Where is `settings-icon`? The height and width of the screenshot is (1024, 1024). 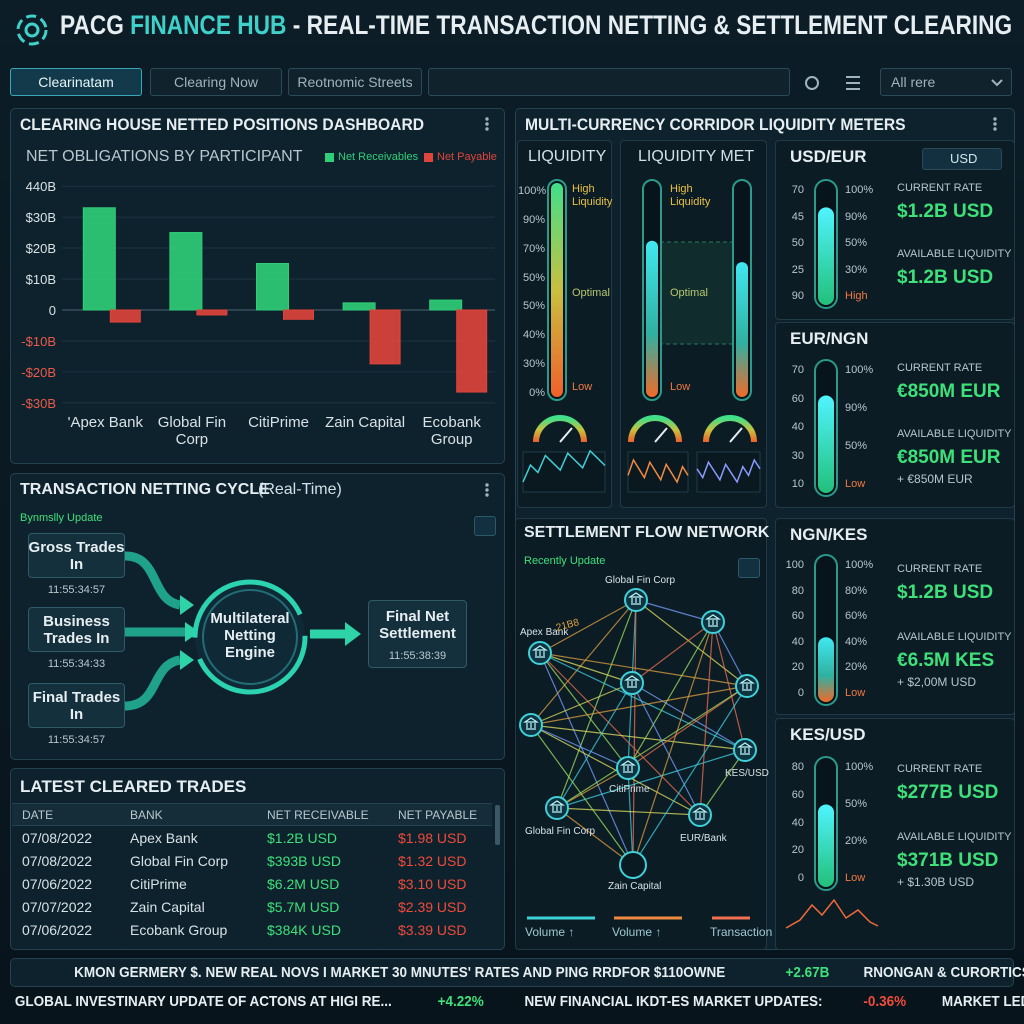 settings-icon is located at coordinates (812, 83).